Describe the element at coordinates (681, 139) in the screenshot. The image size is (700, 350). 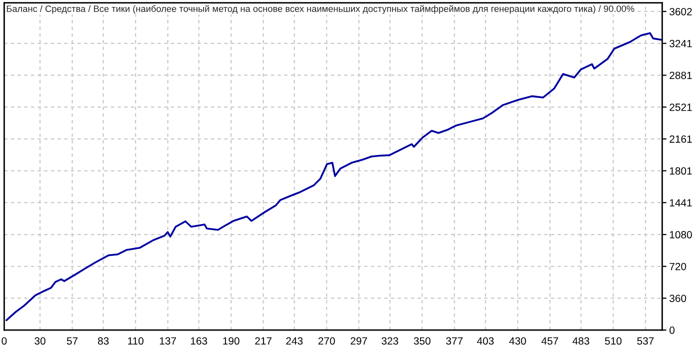
I see `y-tick-label: 2161` at that location.